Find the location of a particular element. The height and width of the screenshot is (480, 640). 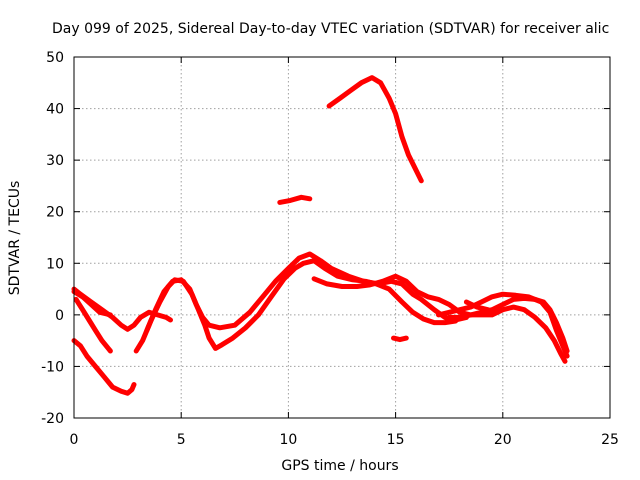

y-tick-label: 0 is located at coordinates (59, 316).